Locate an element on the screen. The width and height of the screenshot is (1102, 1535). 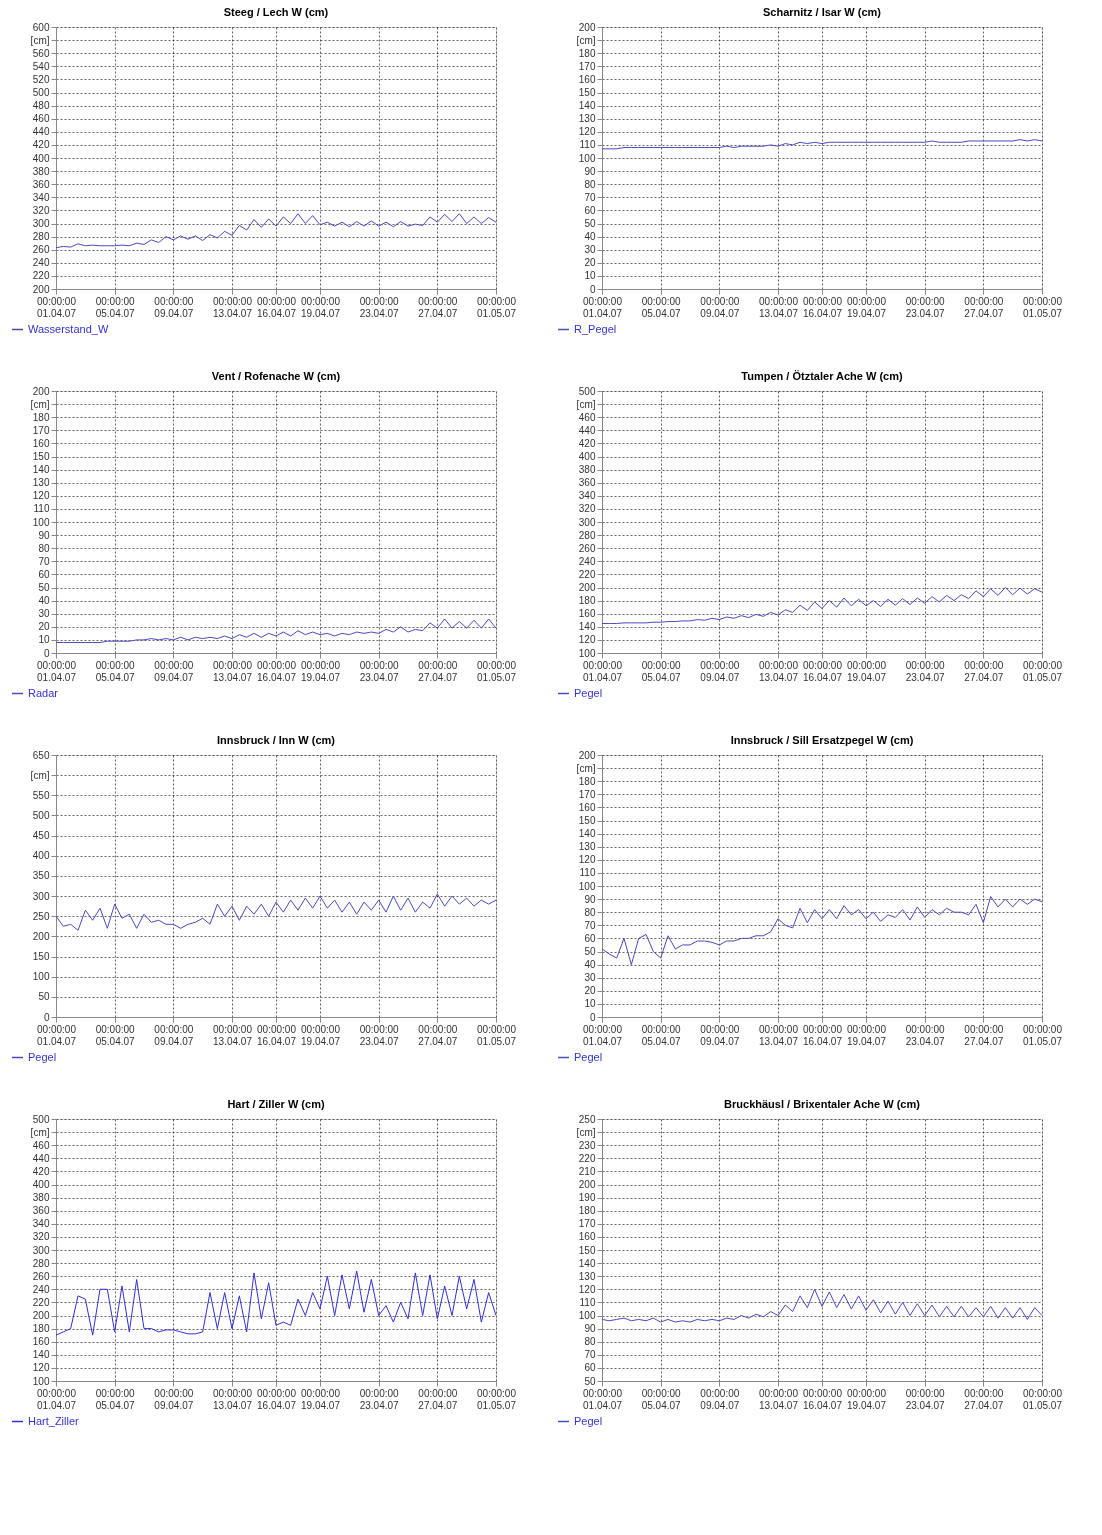
chart-title: Steeg / Lech W (cm) is located at coordinates (276, 12).